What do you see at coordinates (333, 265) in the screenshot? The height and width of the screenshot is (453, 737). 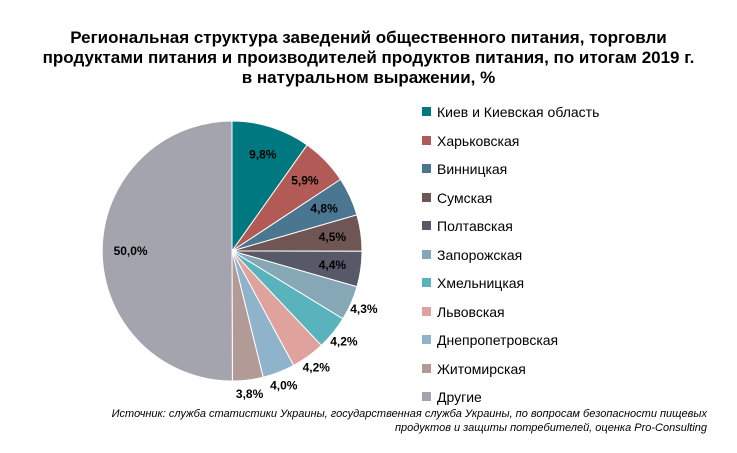 I see `pie-label-5: 4,4%` at bounding box center [333, 265].